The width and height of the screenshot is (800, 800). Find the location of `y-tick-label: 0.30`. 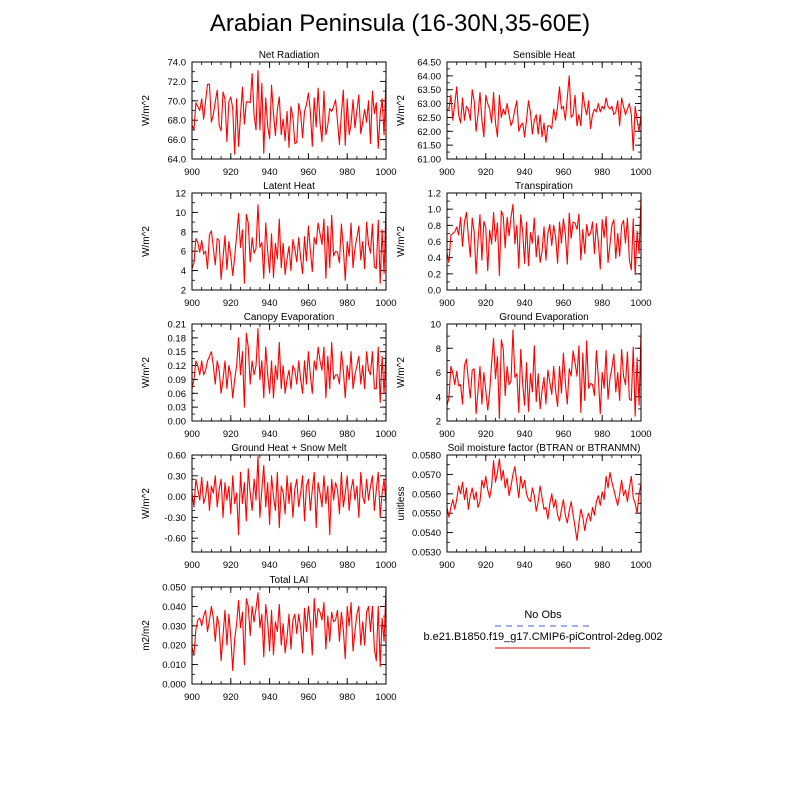

y-tick-label: 0.30 is located at coordinates (177, 476).